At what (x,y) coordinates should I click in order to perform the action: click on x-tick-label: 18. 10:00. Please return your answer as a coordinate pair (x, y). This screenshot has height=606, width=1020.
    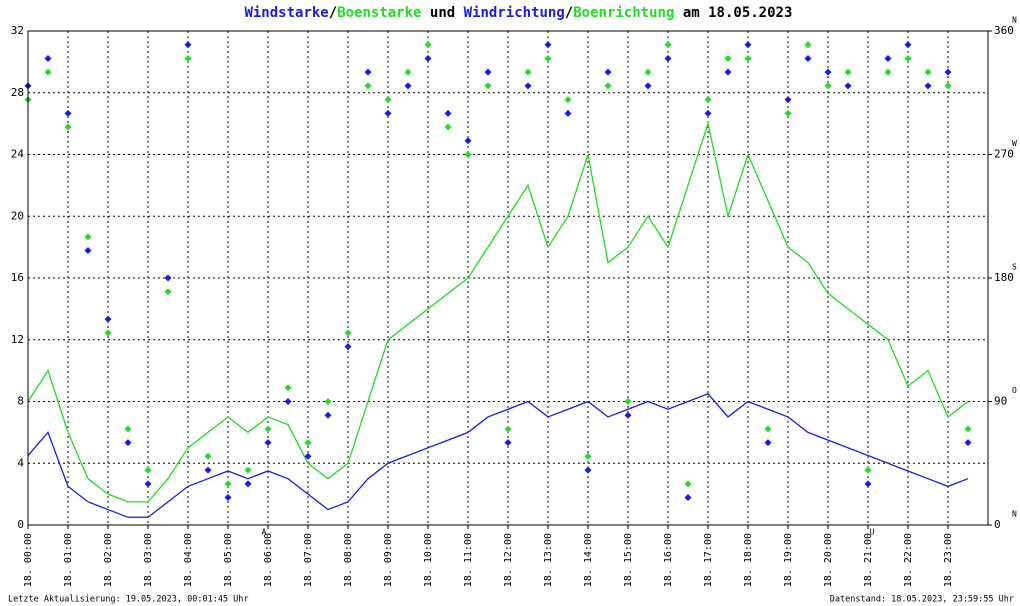
    Looking at the image, I should click on (428, 560).